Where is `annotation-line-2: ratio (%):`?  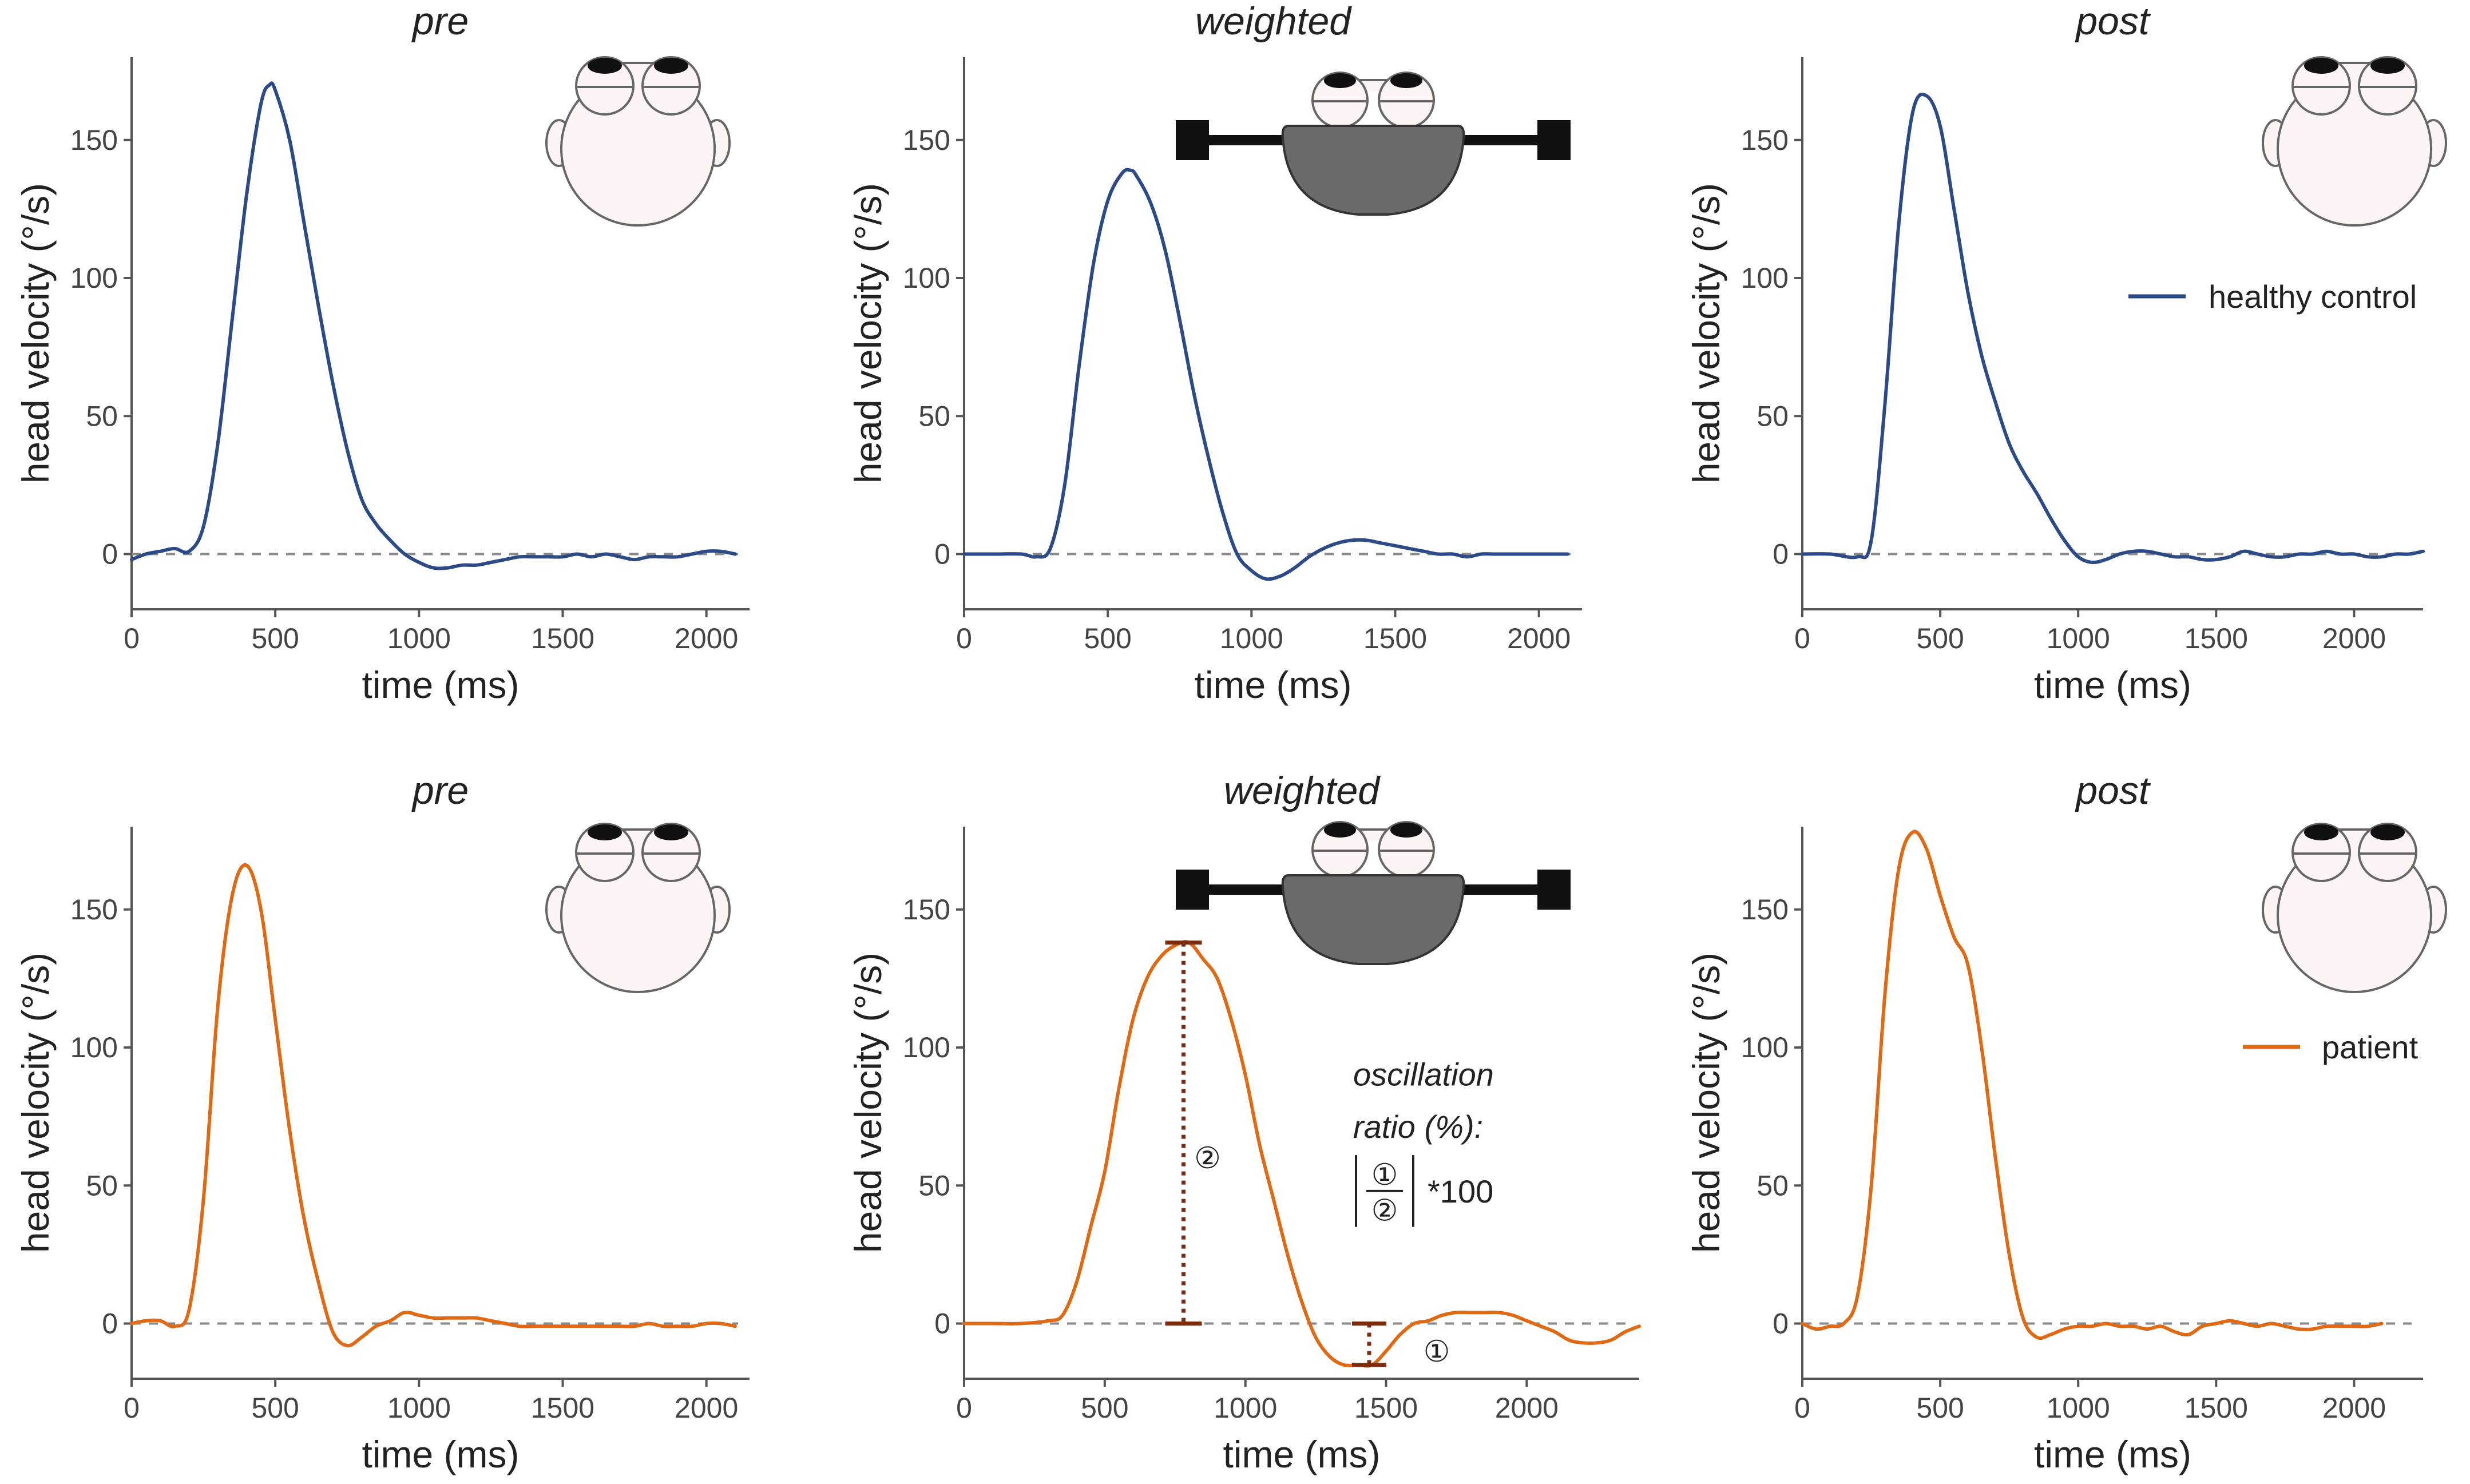
annotation-line-2: ratio (%): is located at coordinates (1418, 1127).